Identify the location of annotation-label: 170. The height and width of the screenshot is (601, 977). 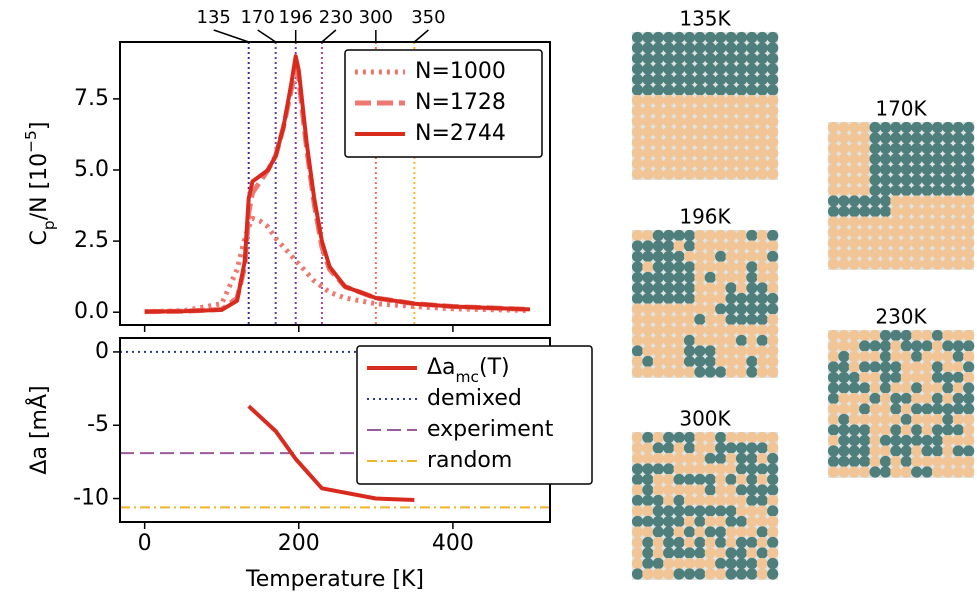
(257, 17).